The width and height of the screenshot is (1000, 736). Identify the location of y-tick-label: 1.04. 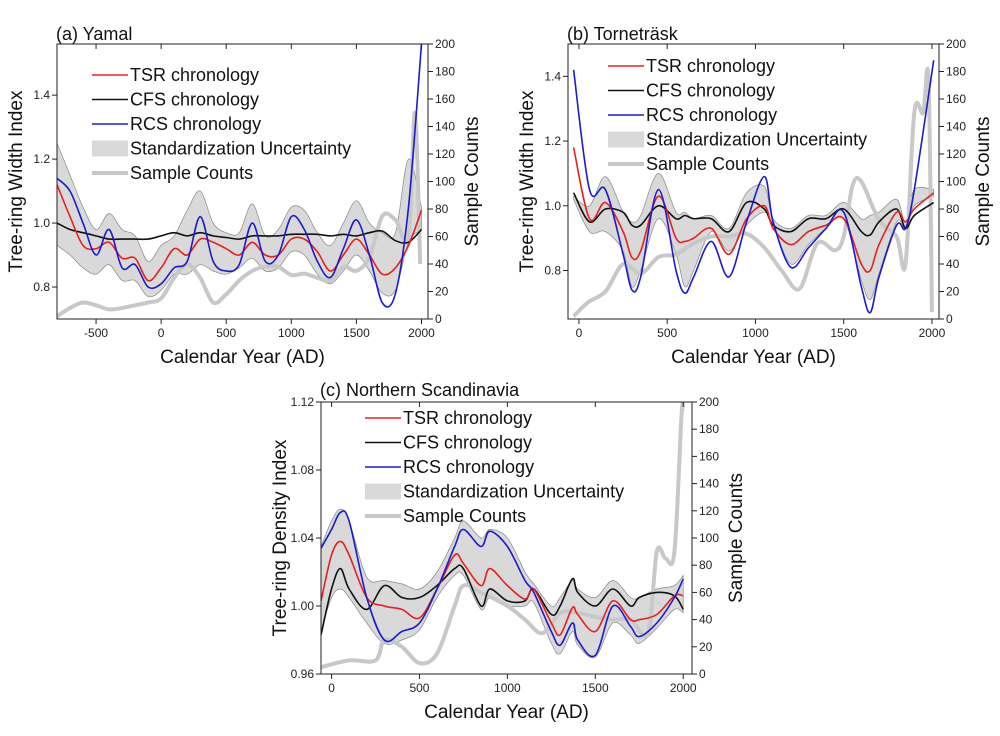
(303, 538).